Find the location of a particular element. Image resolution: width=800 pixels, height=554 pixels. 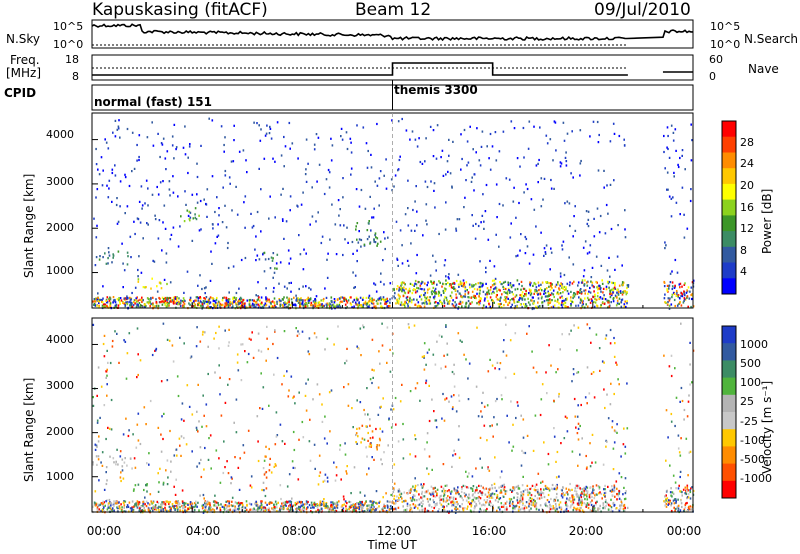

velocity-colorbar-tick: -500 is located at coordinates (752, 459).